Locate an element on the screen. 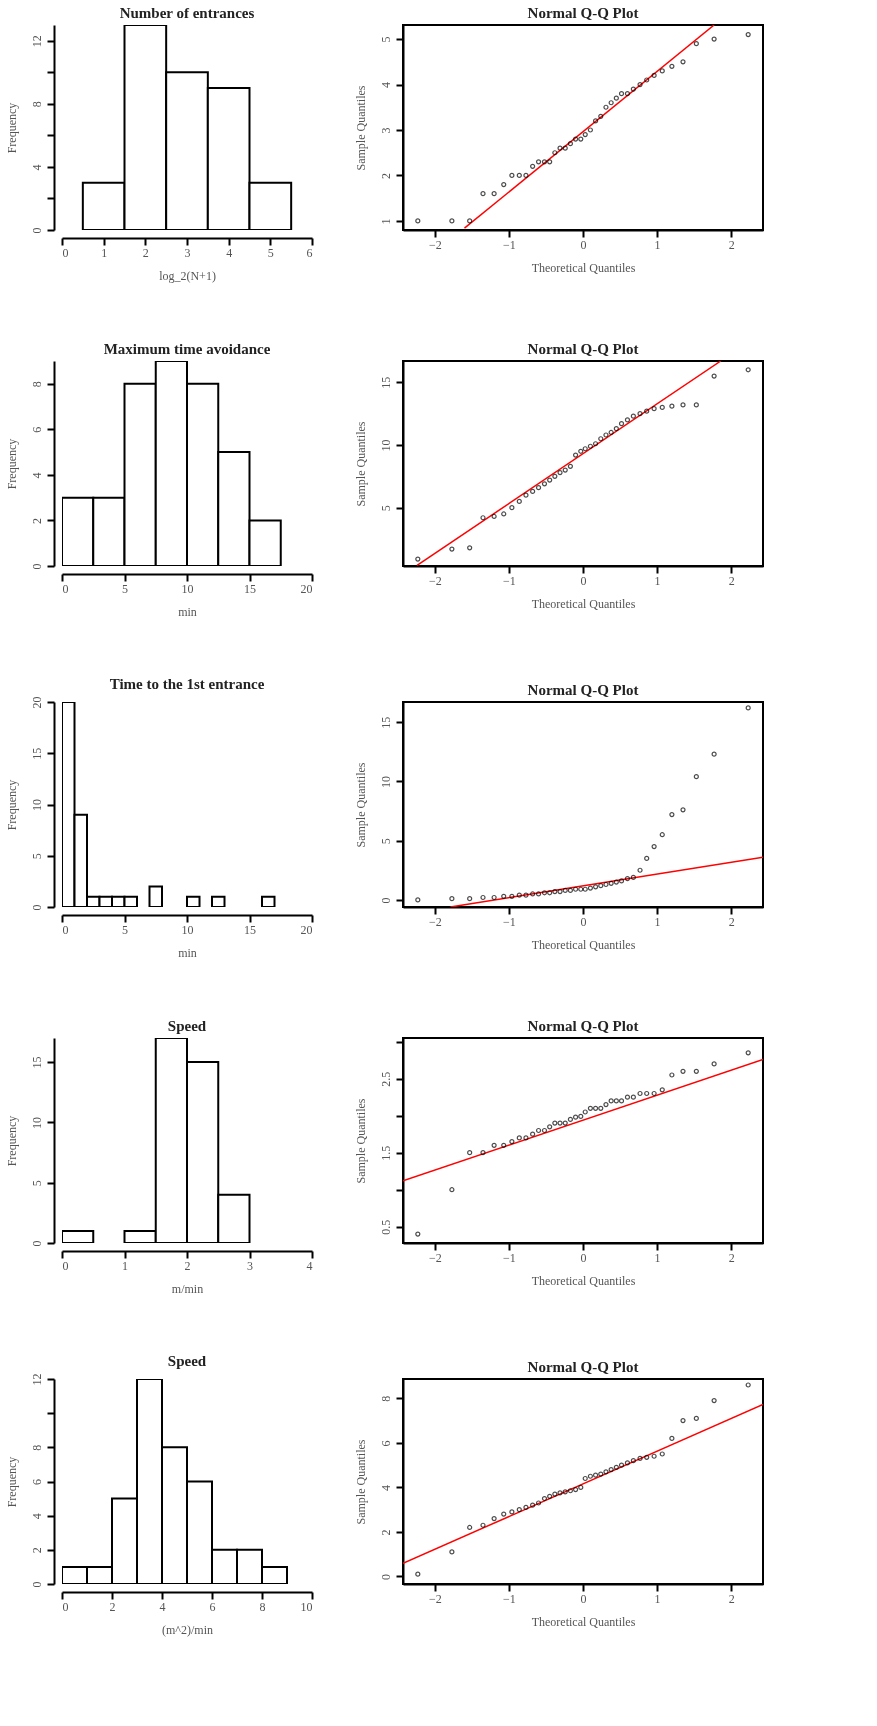  y-tick-label: 6 is located at coordinates (36, 429).